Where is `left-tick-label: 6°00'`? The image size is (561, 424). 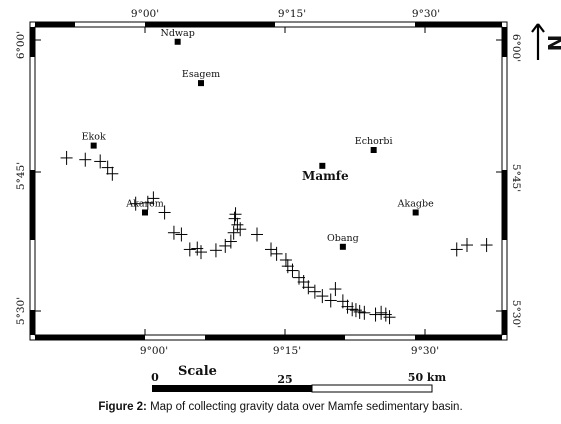
left-tick-label: 6°00' is located at coordinates (21, 45).